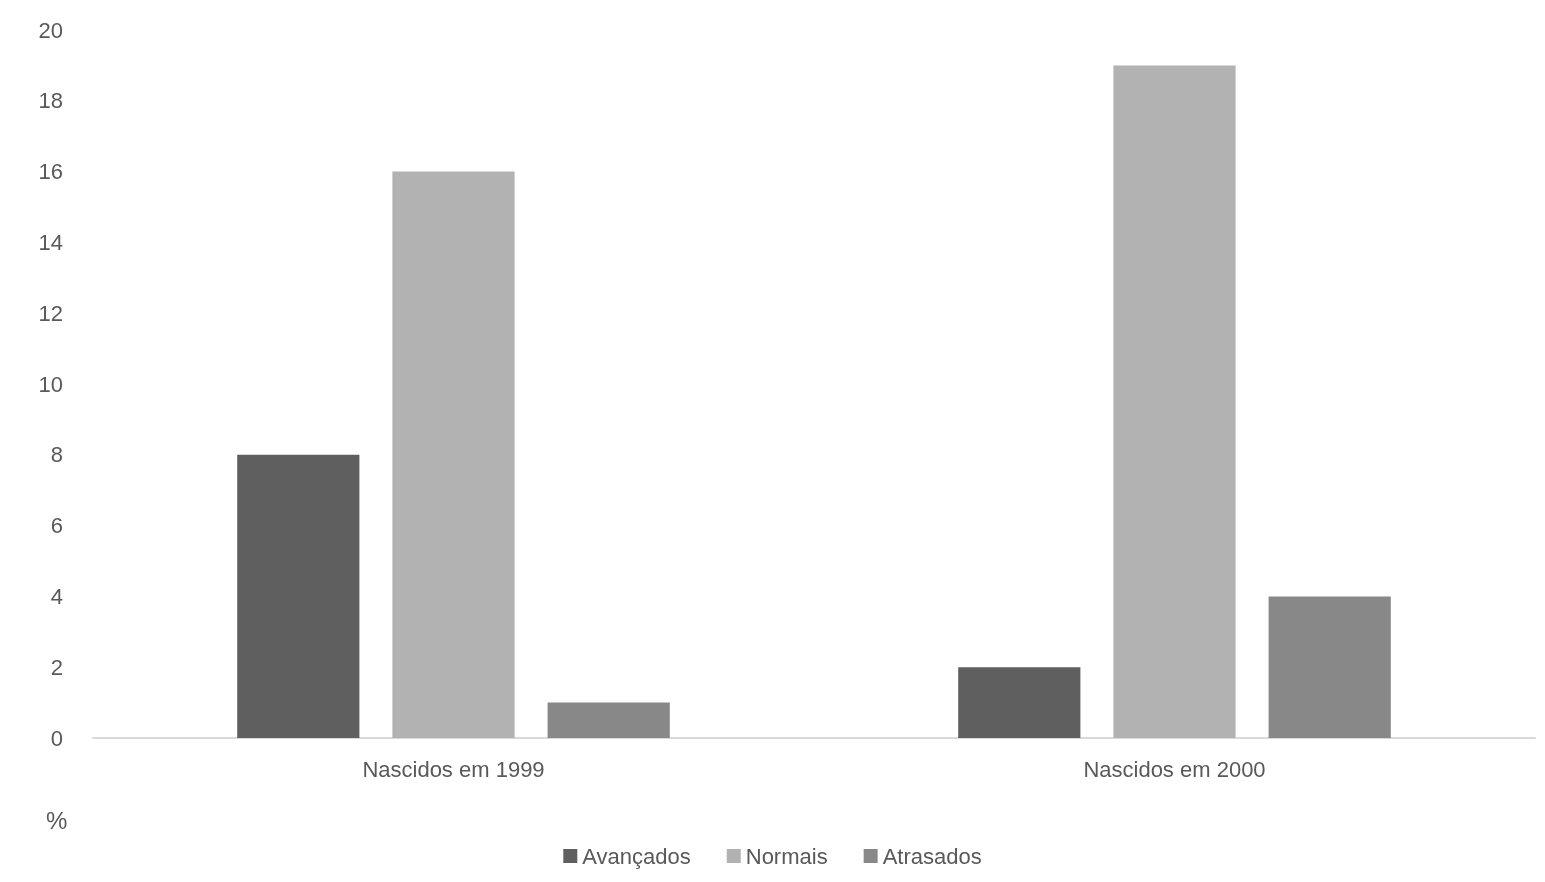  I want to click on legend-label: Avançados, so click(636, 856).